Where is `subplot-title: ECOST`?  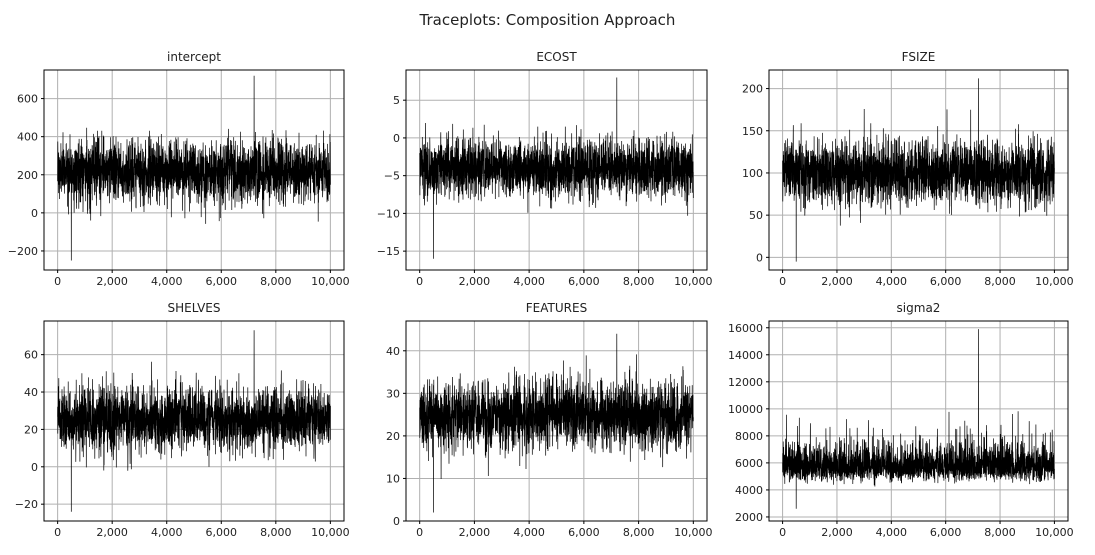 subplot-title: ECOST is located at coordinates (556, 57).